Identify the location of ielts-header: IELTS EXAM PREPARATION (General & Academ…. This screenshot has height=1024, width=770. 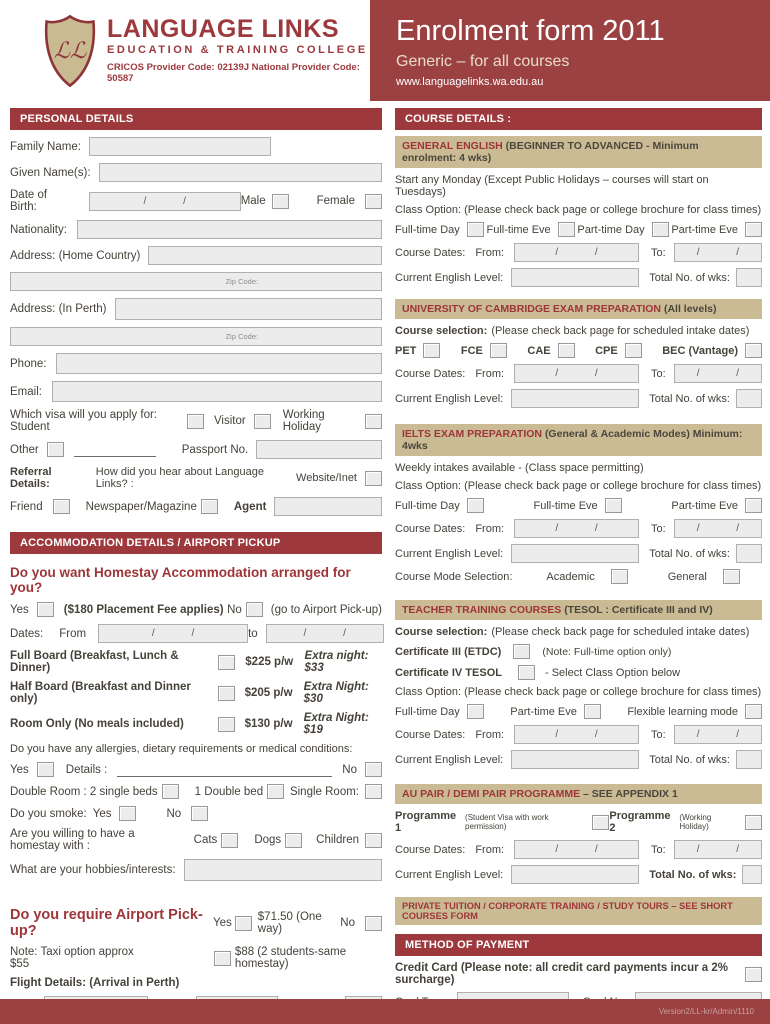
(578, 440).